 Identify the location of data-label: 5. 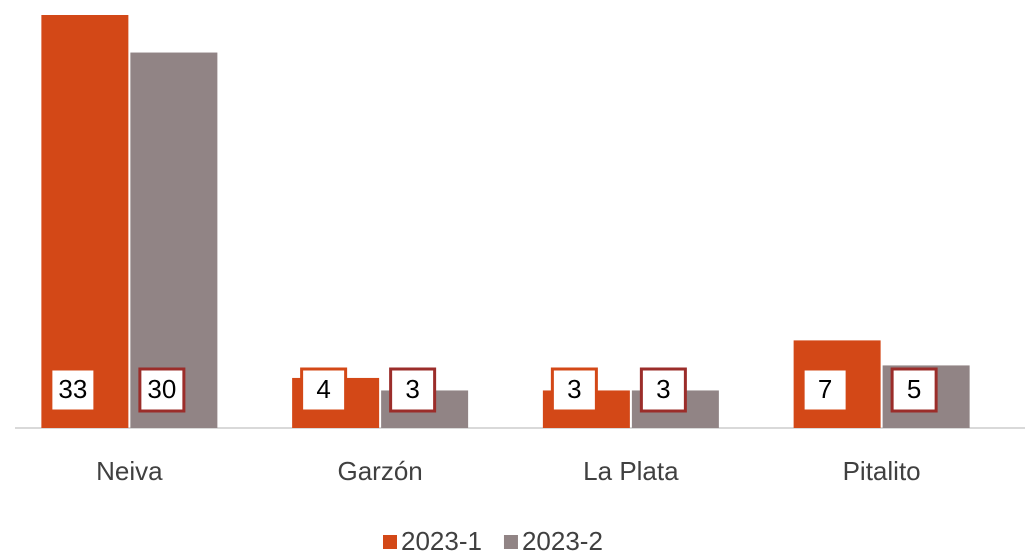
(914, 389).